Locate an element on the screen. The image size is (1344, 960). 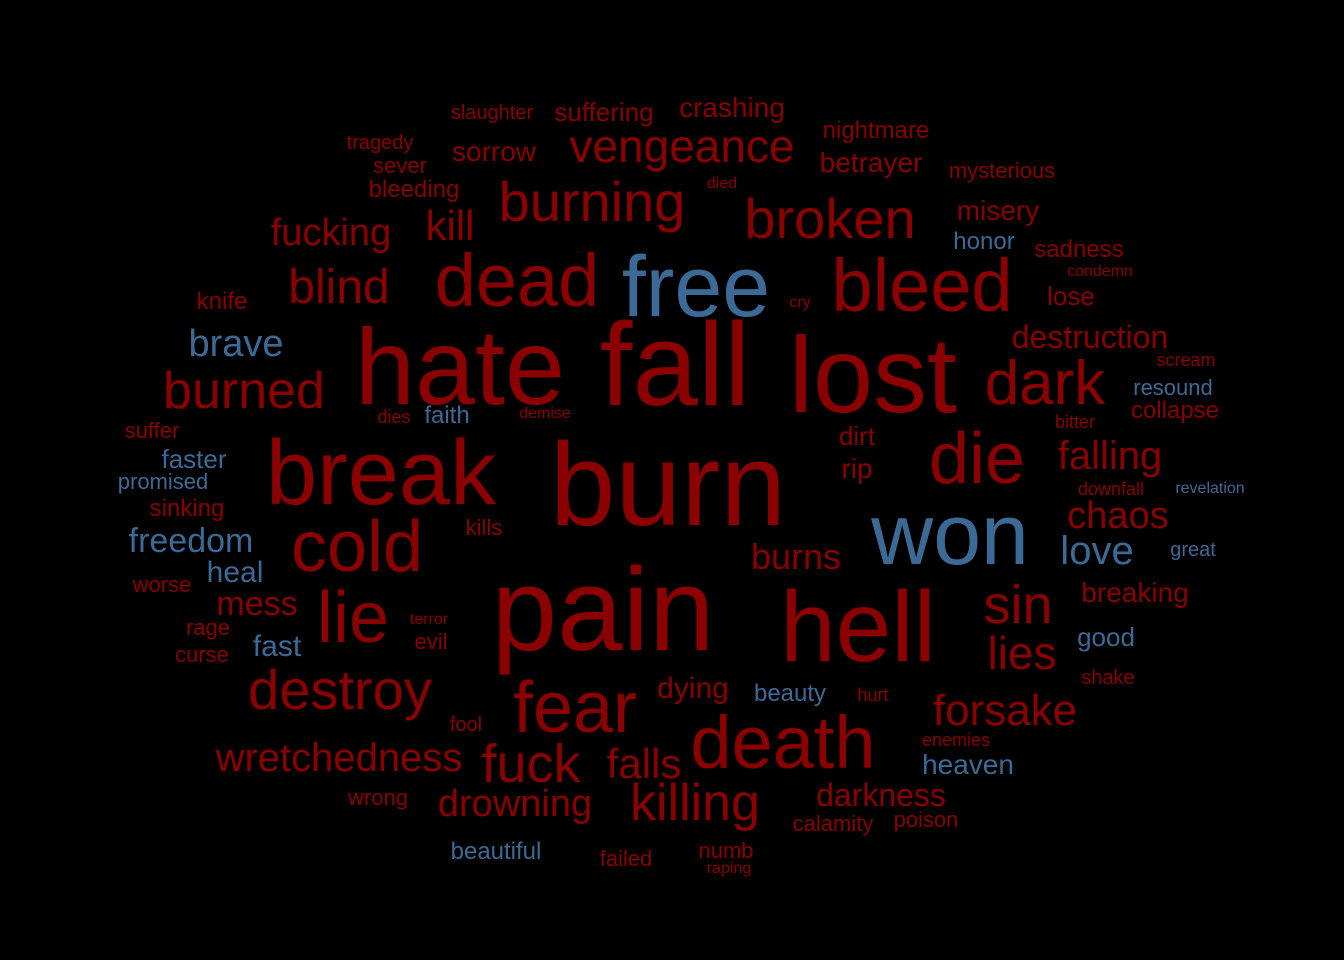
word-chaos: chaos is located at coordinates (1118, 516).